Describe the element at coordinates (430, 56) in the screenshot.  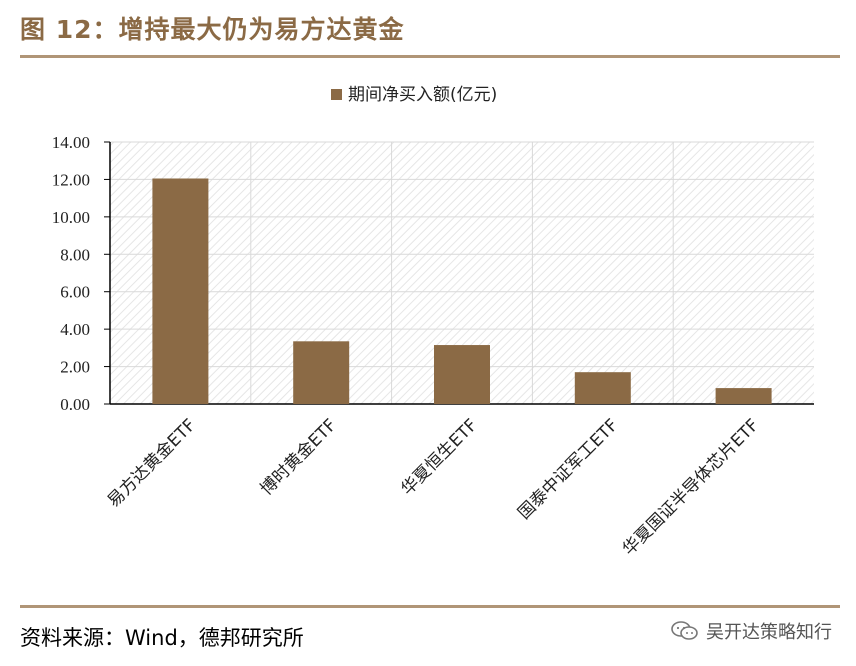
I see `title-divider` at that location.